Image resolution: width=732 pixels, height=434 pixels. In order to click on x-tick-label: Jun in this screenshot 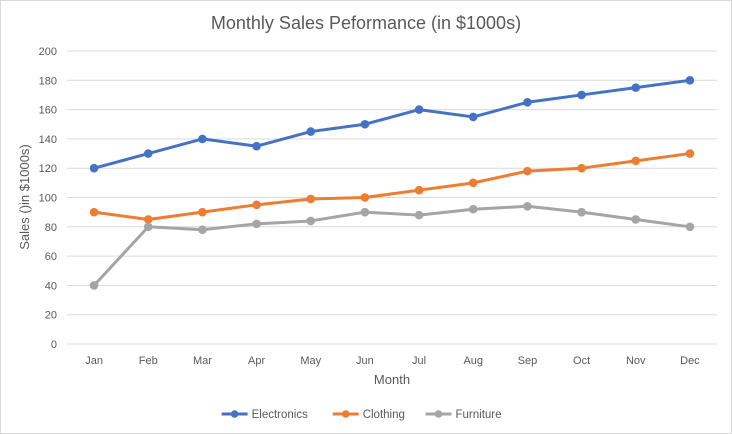, I will do `click(365, 361)`.